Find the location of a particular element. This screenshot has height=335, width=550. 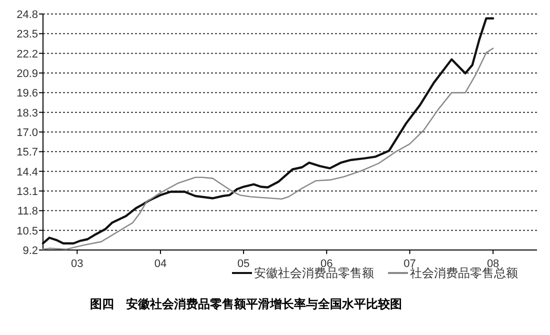

y-tick-label: 10.5 is located at coordinates (27, 231).